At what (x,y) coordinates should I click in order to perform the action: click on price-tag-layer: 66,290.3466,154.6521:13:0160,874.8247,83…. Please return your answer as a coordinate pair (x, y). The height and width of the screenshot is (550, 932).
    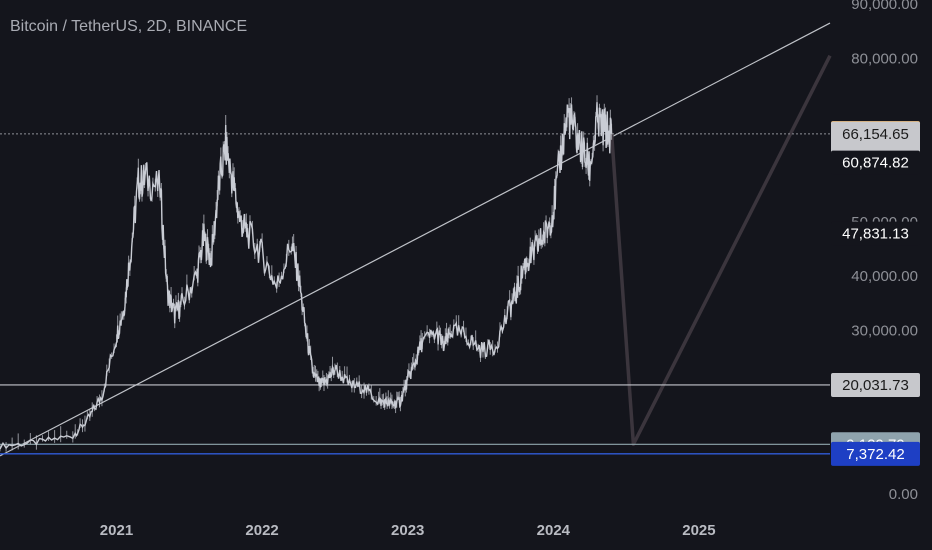
    Looking at the image, I should click on (875, 293).